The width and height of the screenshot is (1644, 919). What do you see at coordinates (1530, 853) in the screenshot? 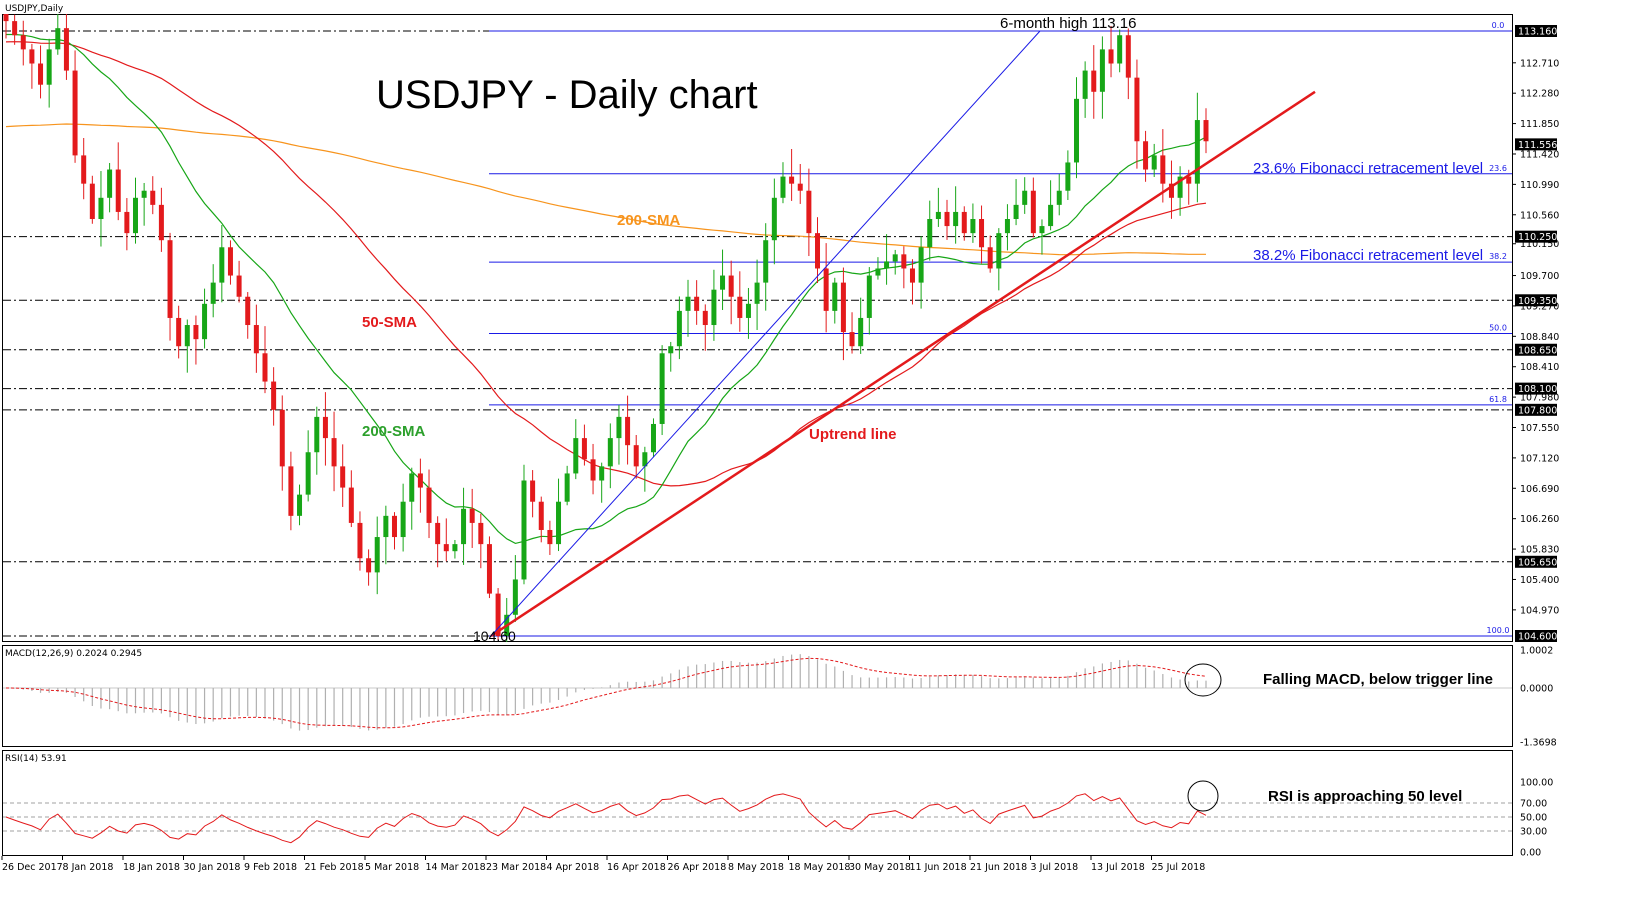
I see `rsi-tick-label: 0.00` at bounding box center [1530, 853].